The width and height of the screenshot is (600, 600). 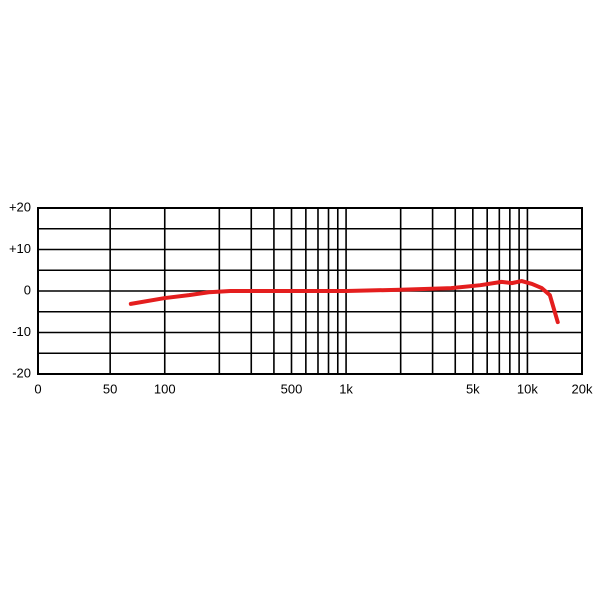 I want to click on y-tick-label: -20, so click(x=21, y=372).